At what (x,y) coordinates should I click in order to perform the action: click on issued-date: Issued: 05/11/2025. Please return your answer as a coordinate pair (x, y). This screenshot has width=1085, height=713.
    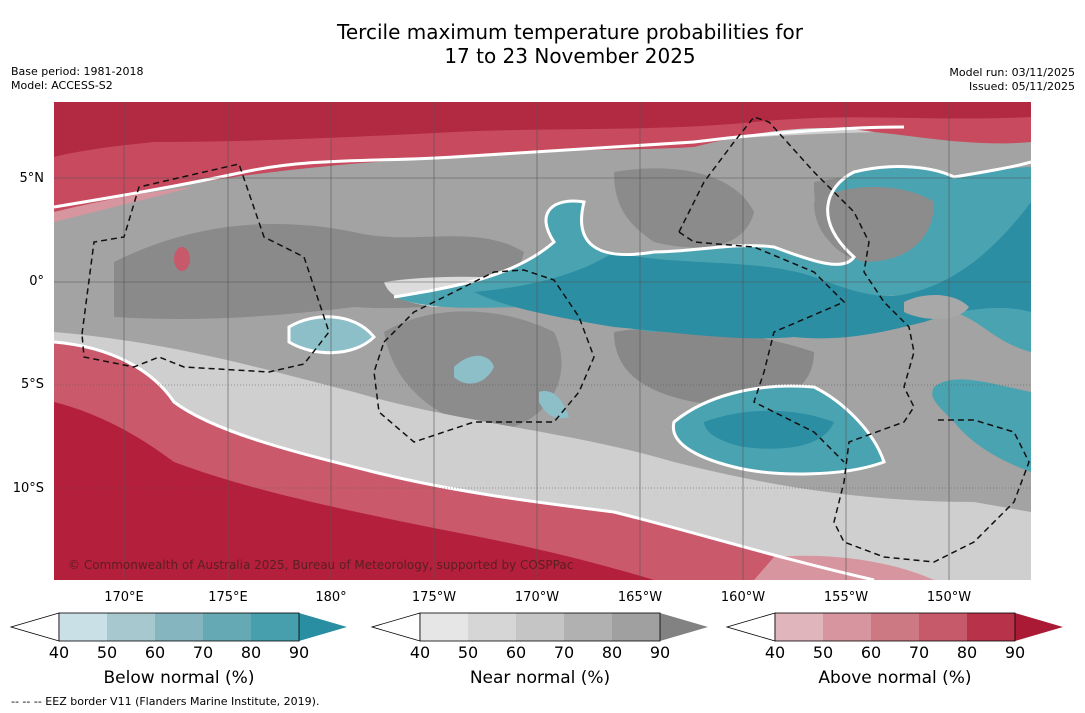
    Looking at the image, I should click on (1021, 86).